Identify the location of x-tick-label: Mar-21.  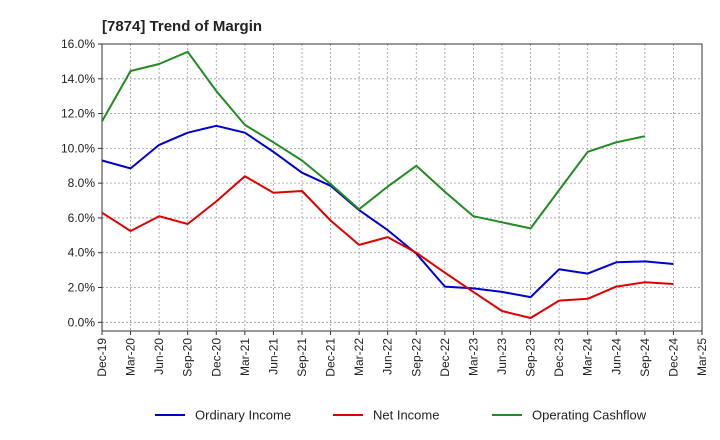
(245, 357).